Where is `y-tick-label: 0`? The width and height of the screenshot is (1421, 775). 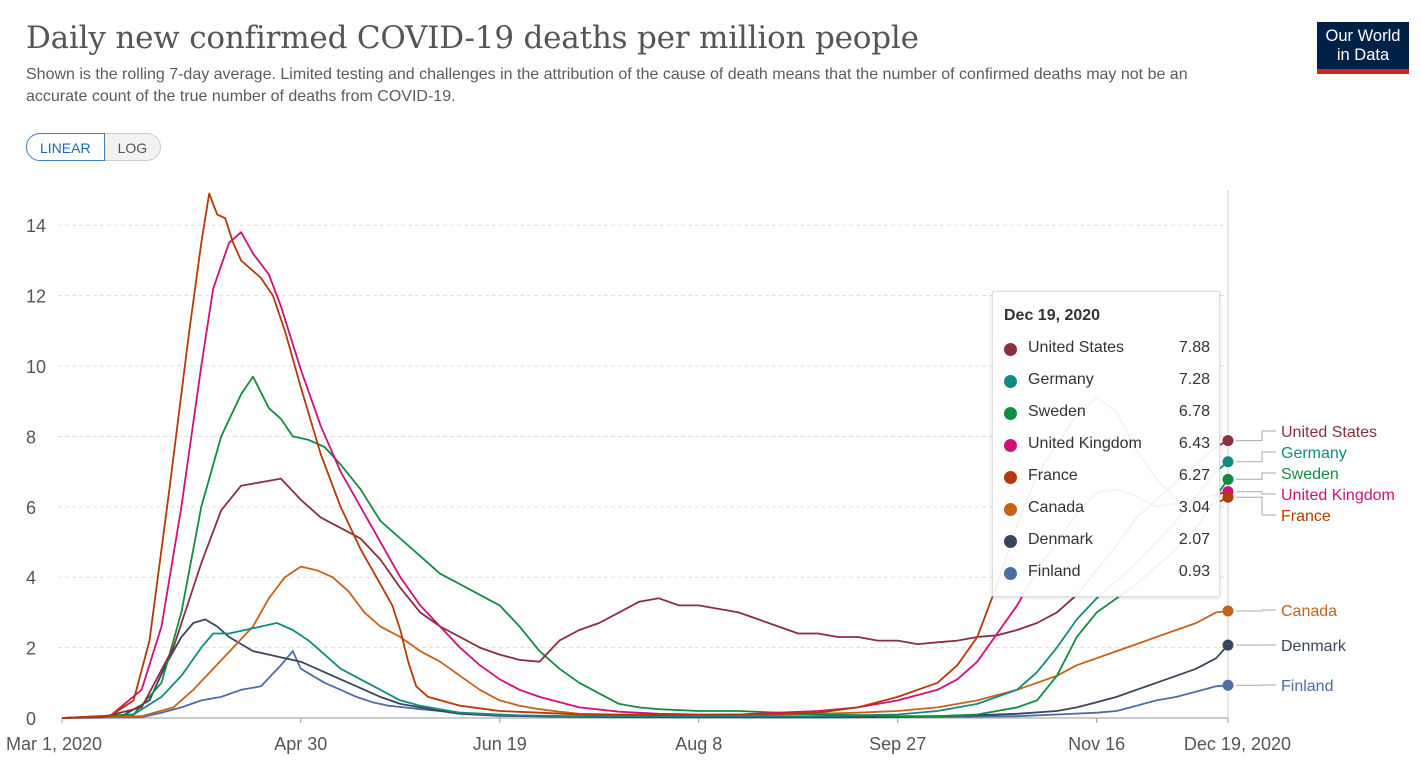 y-tick-label: 0 is located at coordinates (31, 719).